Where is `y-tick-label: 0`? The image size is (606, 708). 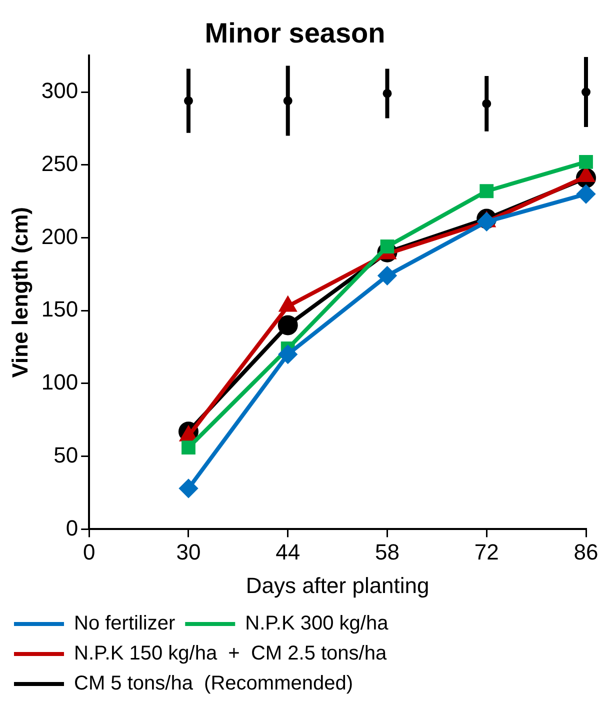 y-tick-label: 0 is located at coordinates (72, 527).